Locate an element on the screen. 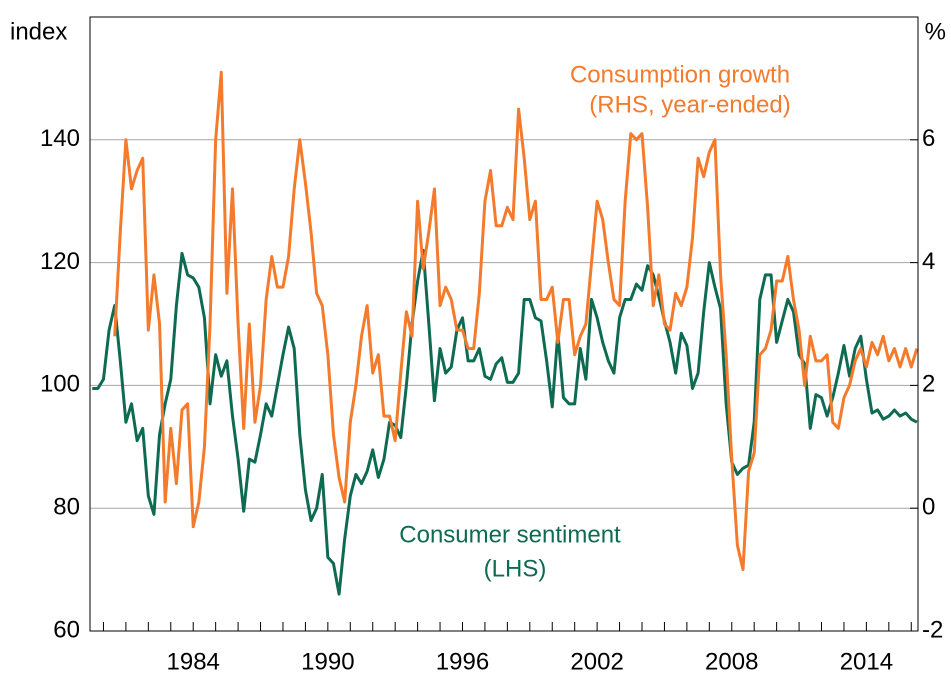 The image size is (951, 682). y-tick-label: 120 is located at coordinates (60, 261).